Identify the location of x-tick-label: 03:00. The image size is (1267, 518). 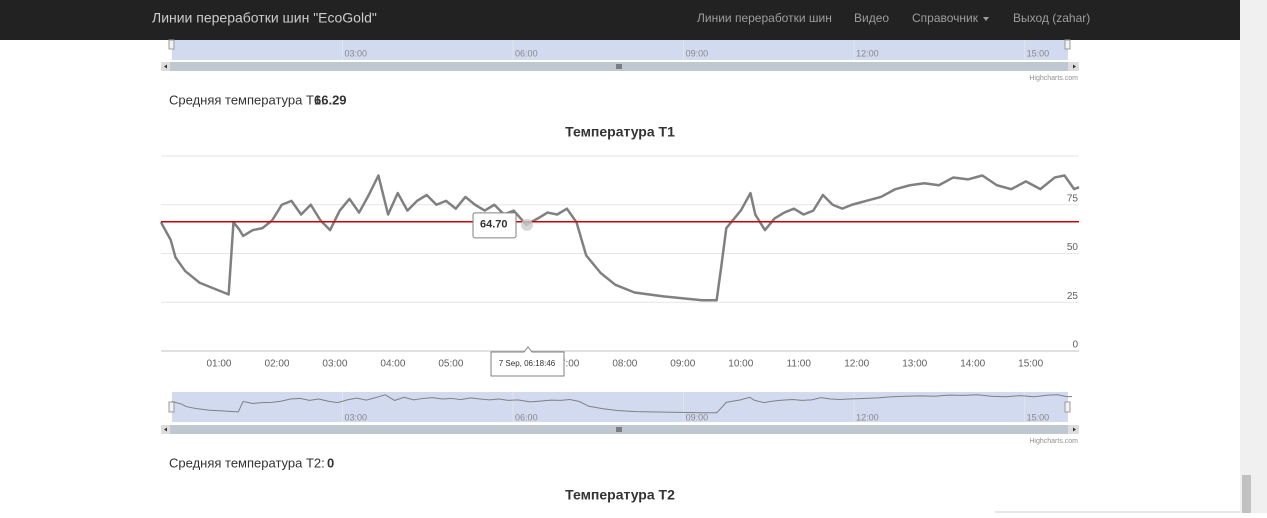
(334, 364).